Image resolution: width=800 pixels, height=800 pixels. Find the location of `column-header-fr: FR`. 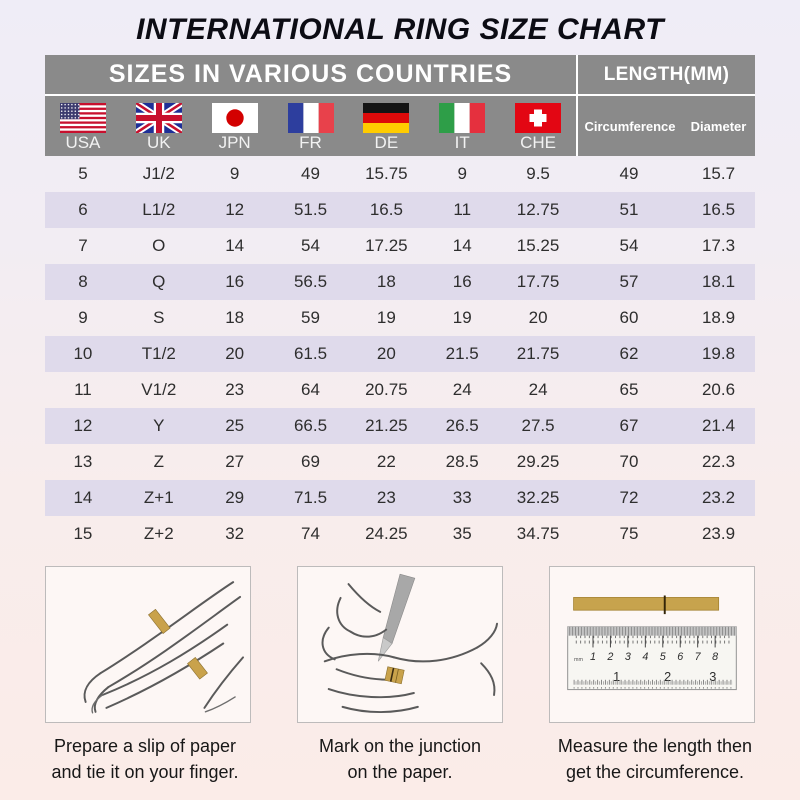

column-header-fr: FR is located at coordinates (311, 126).